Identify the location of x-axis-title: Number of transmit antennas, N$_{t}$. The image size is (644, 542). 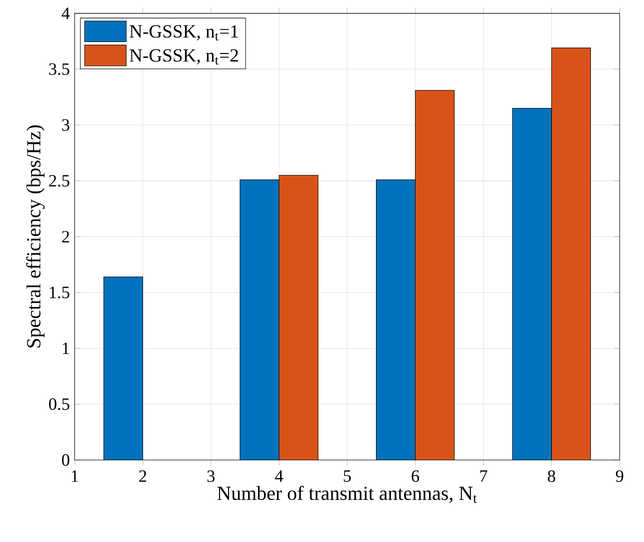
(347, 494).